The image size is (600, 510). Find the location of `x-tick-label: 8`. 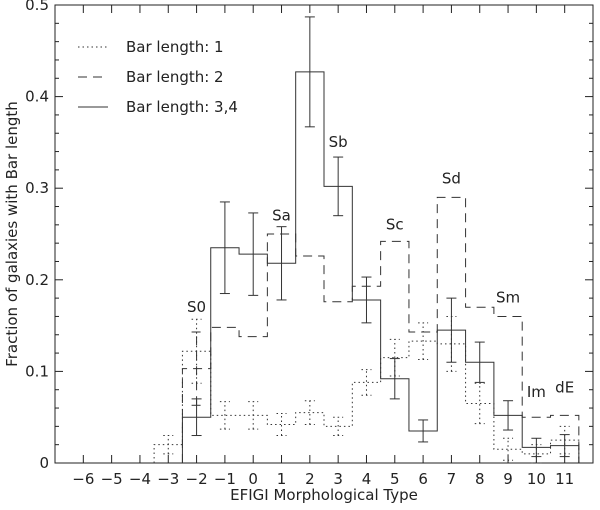

x-tick-label: 8 is located at coordinates (480, 479).